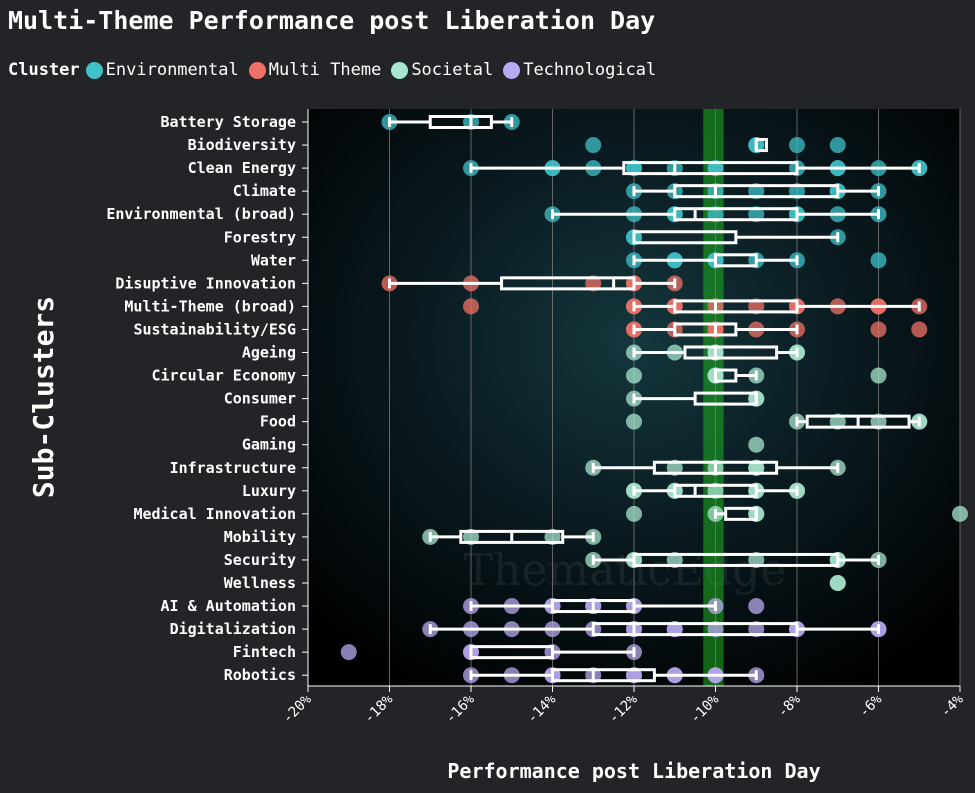  What do you see at coordinates (210, 306) in the screenshot?
I see `y-tick-label: Multi-Theme (broad)` at bounding box center [210, 306].